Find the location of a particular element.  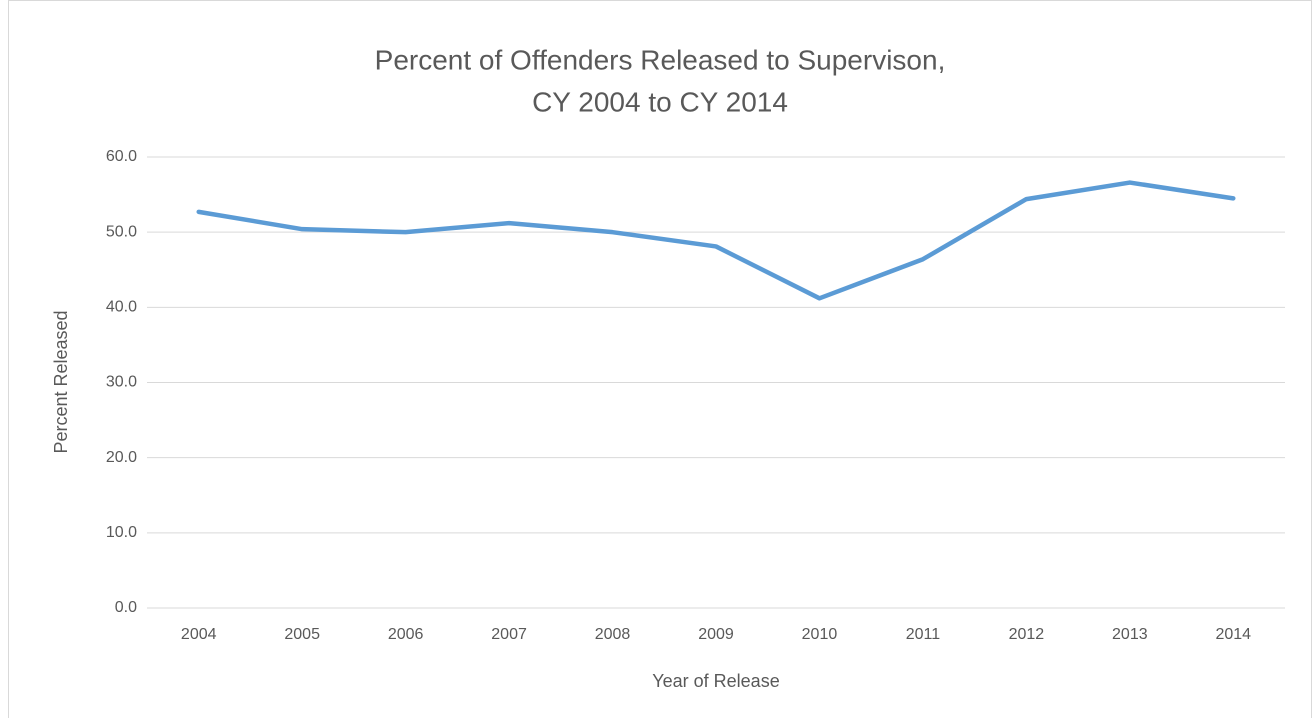

y-axis-title: Percent Released is located at coordinates (61, 381).